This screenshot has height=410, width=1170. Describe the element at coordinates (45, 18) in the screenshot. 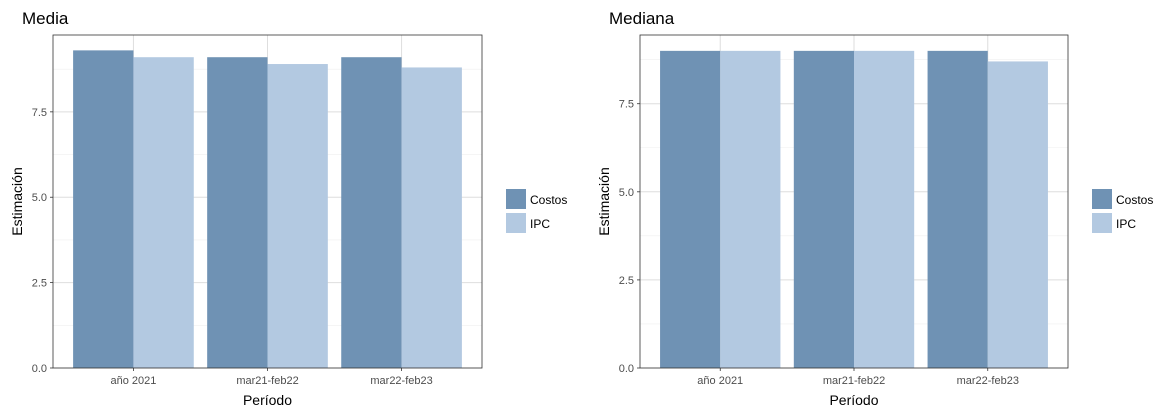

I see `chart-title: Media` at that location.